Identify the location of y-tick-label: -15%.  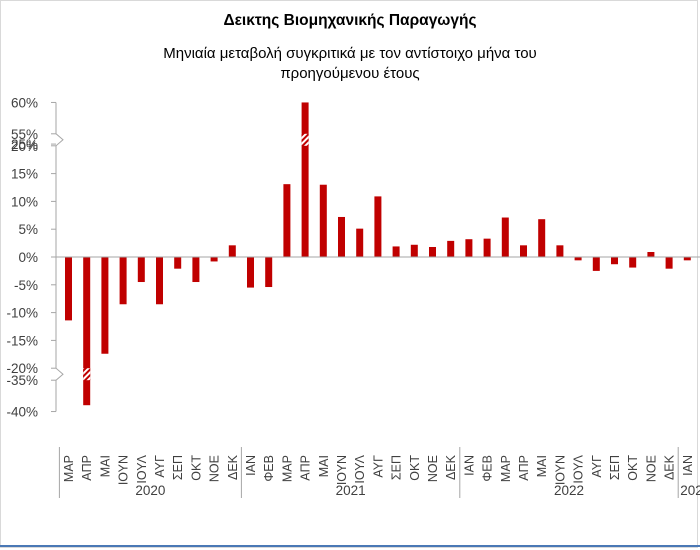
(22, 340).